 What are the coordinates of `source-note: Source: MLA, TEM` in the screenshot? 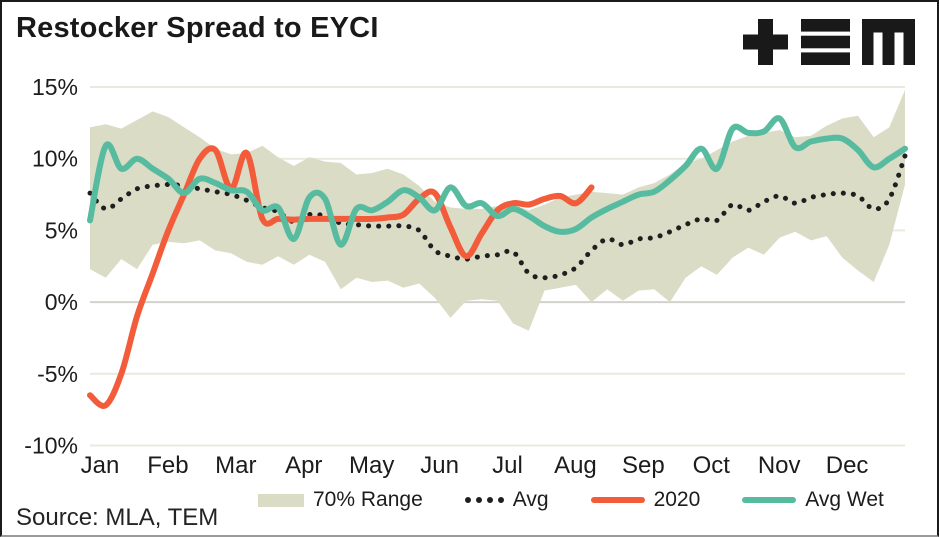 It's located at (117, 517).